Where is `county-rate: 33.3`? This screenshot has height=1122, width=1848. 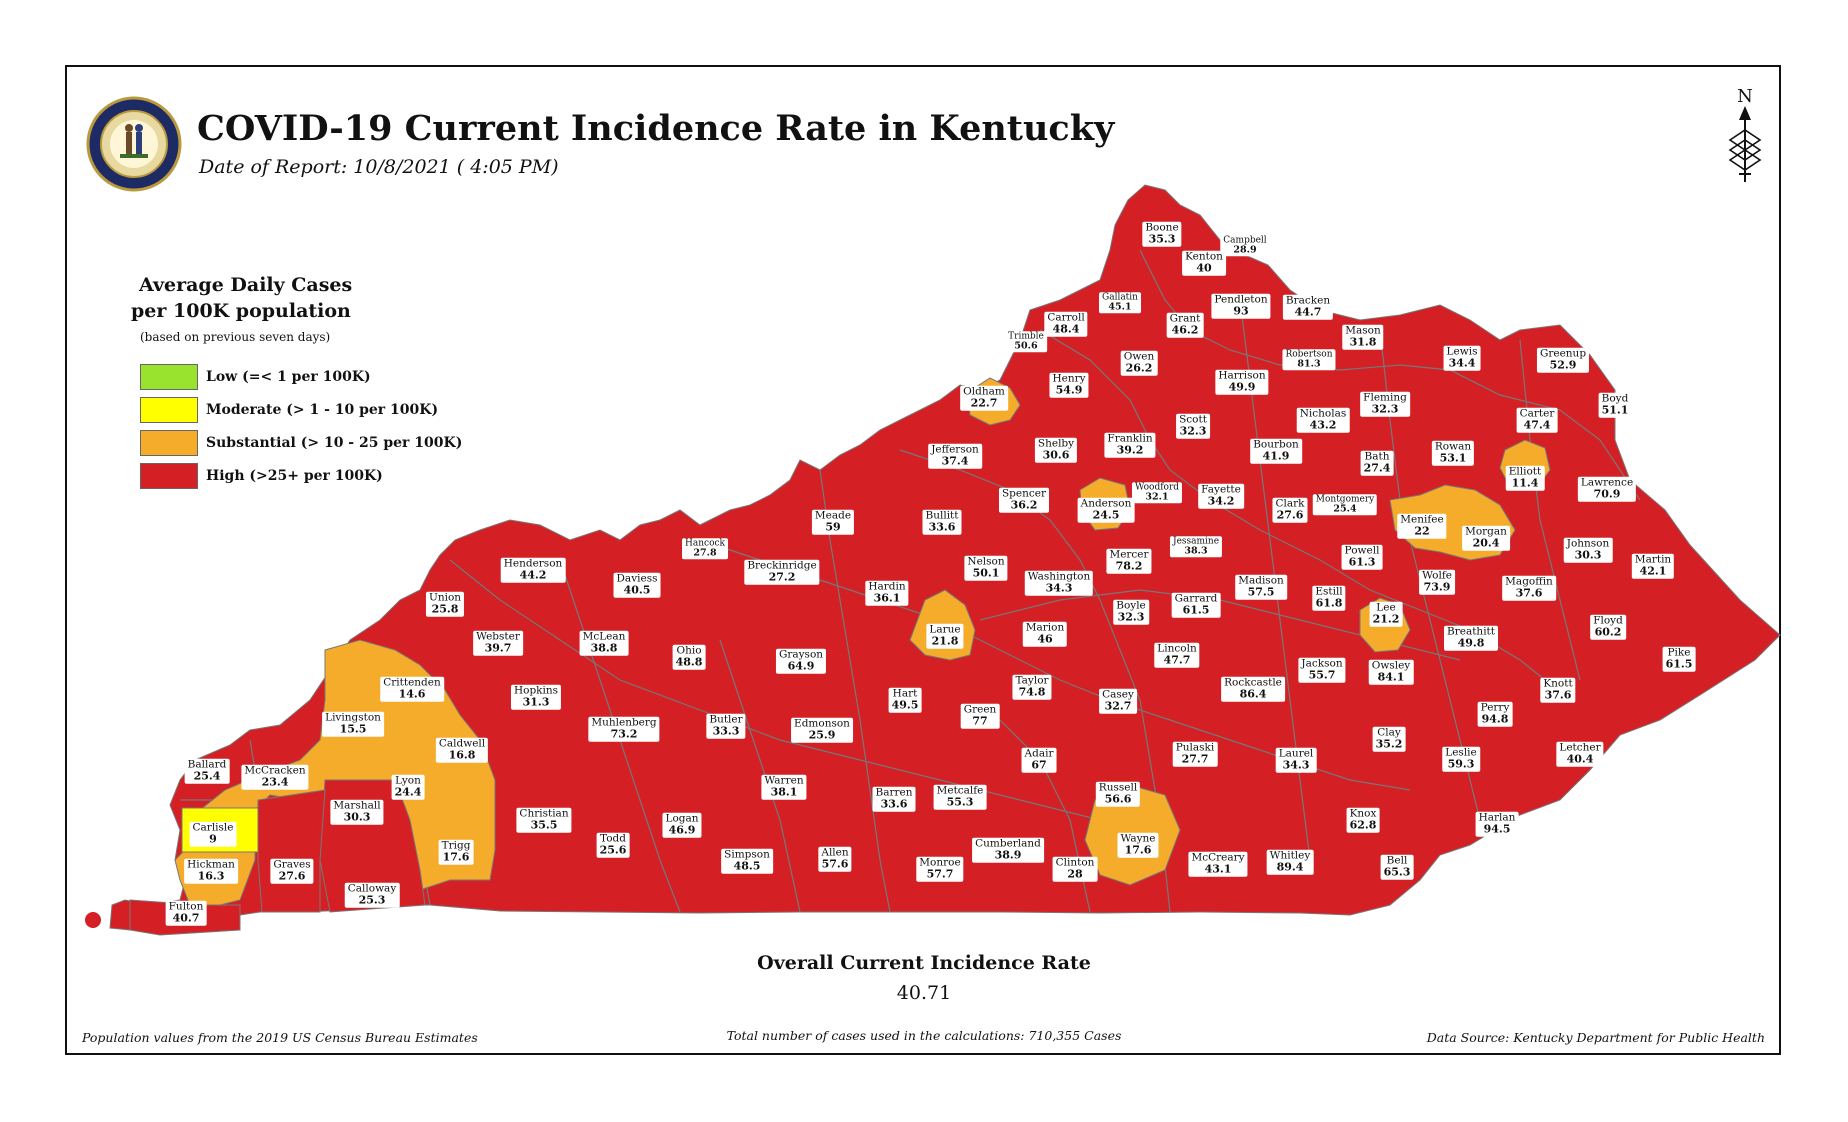
county-rate: 33.3 is located at coordinates (726, 731).